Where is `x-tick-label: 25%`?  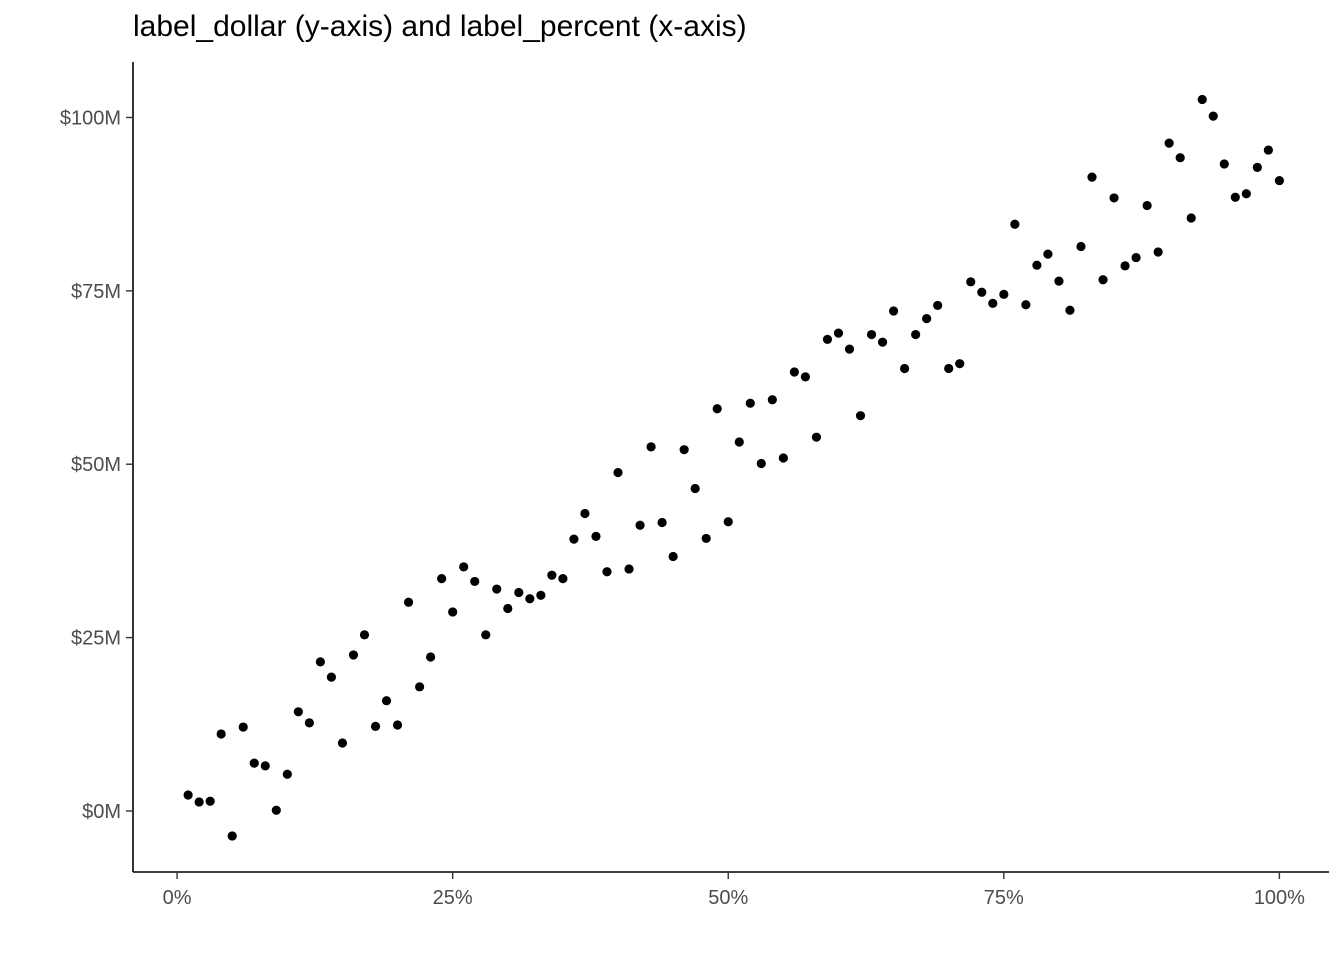
x-tick-label: 25% is located at coordinates (453, 898).